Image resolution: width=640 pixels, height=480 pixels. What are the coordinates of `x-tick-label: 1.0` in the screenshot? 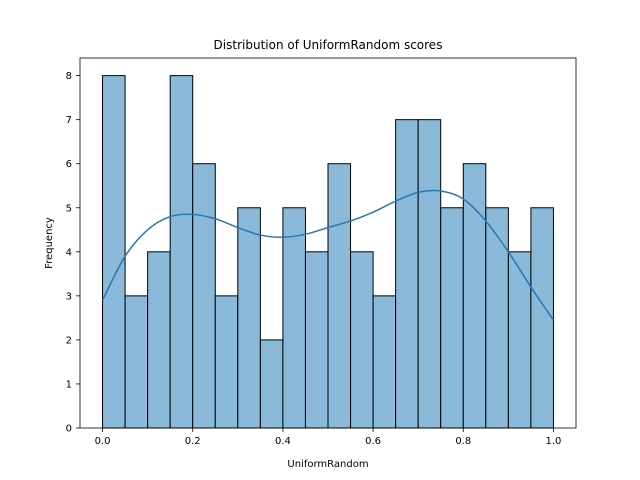 It's located at (554, 441).